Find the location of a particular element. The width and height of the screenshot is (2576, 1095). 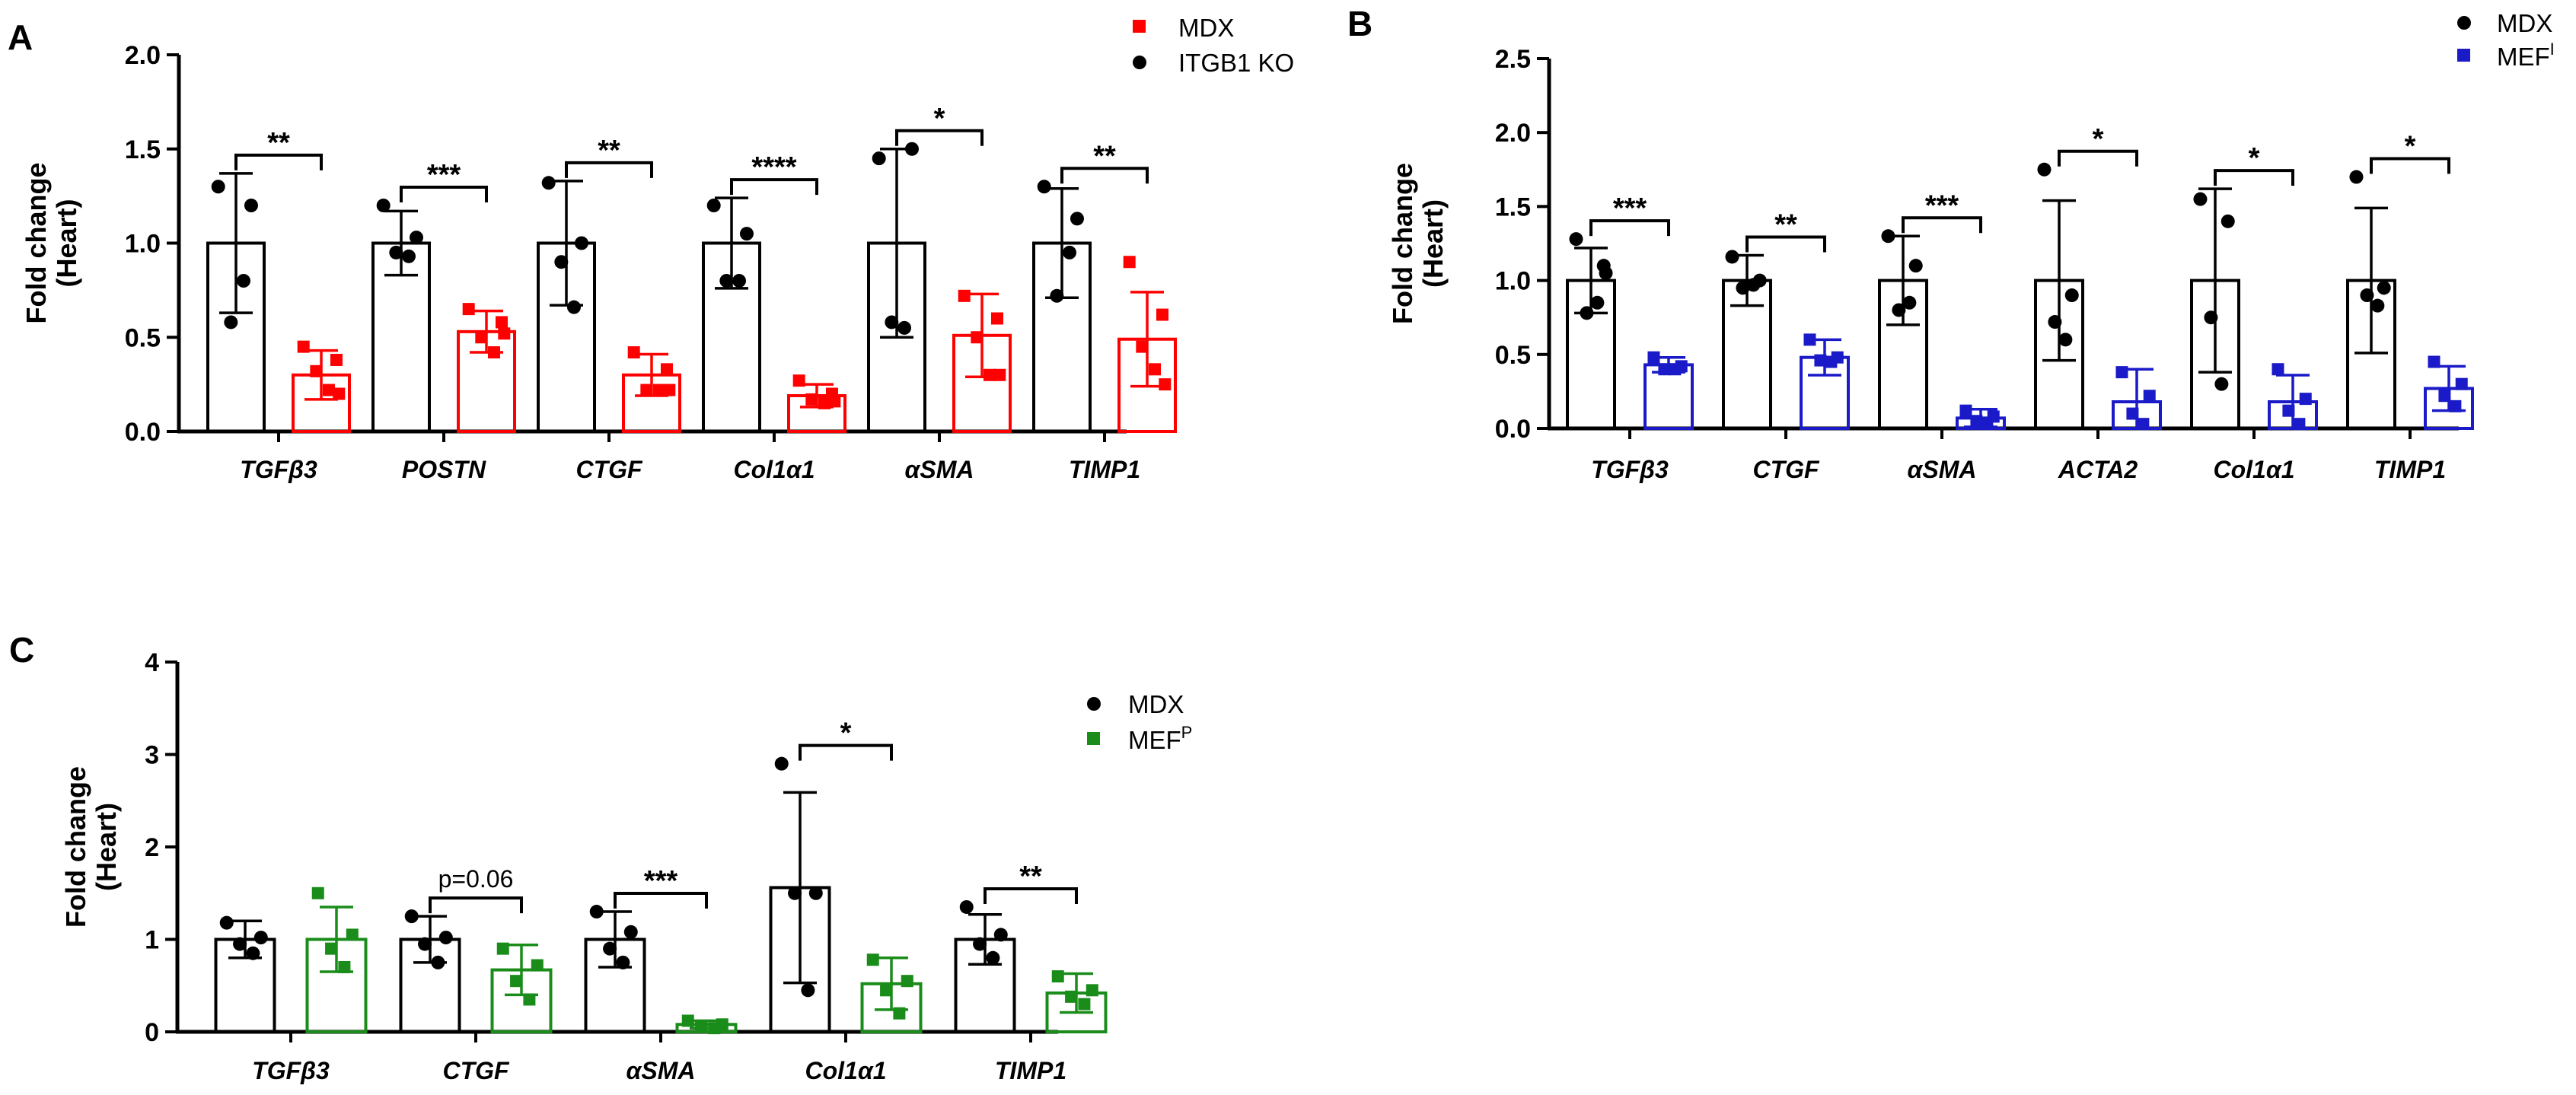

panel-c-y-tick-label: 3 is located at coordinates (152, 755).